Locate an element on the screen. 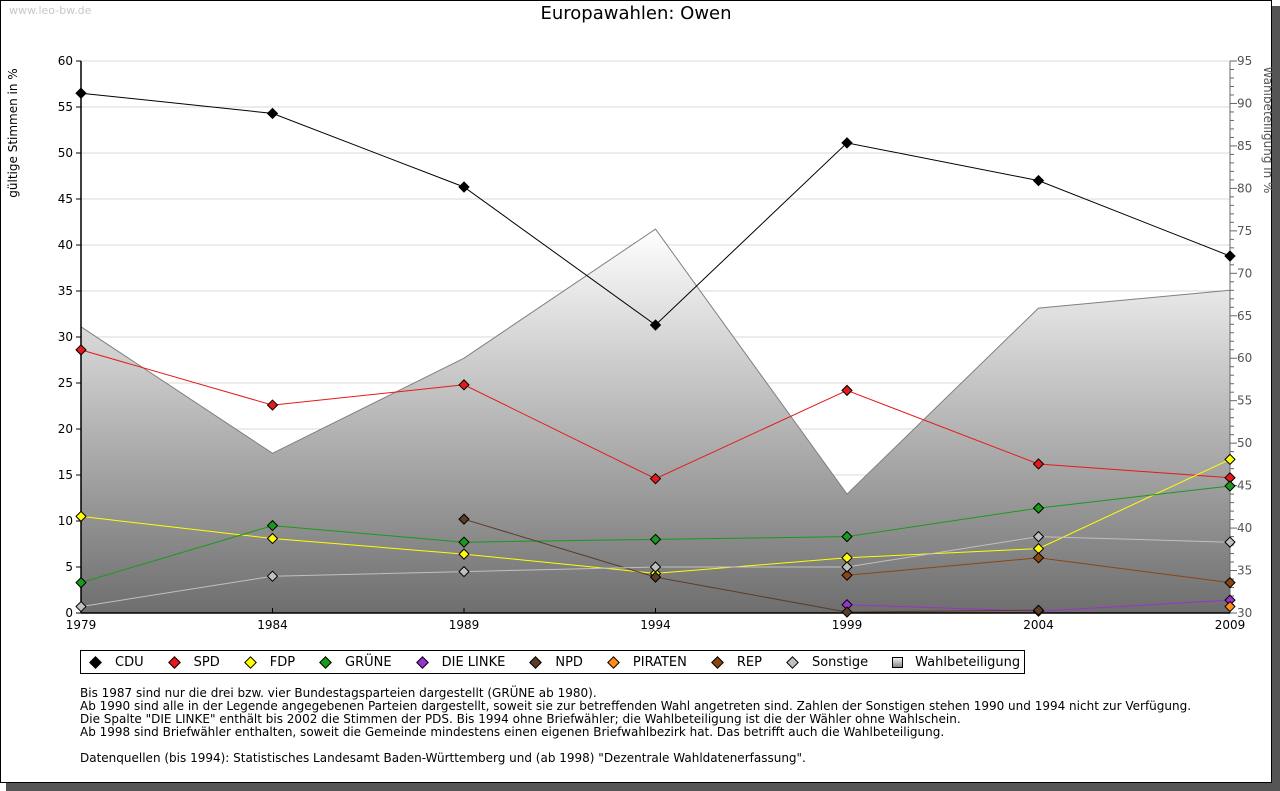 This screenshot has height=791, width=1280. legend-item: PIRATEN is located at coordinates (646, 662).